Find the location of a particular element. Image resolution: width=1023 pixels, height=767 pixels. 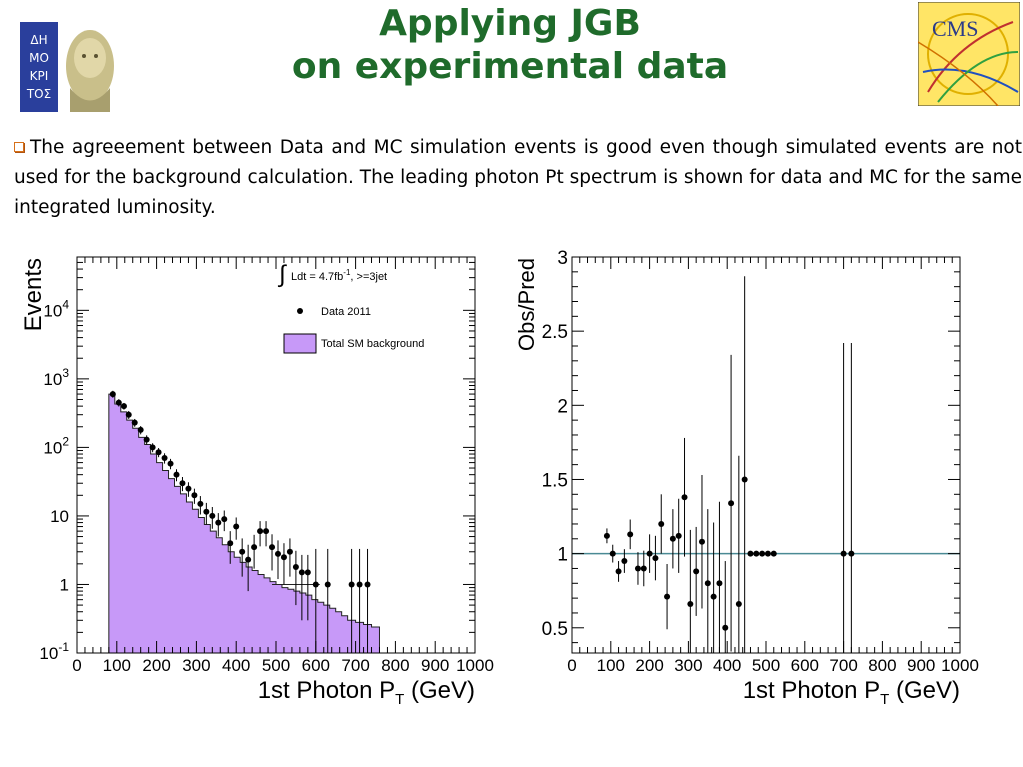

title-line-2: on experimental data is located at coordinates (510, 66).